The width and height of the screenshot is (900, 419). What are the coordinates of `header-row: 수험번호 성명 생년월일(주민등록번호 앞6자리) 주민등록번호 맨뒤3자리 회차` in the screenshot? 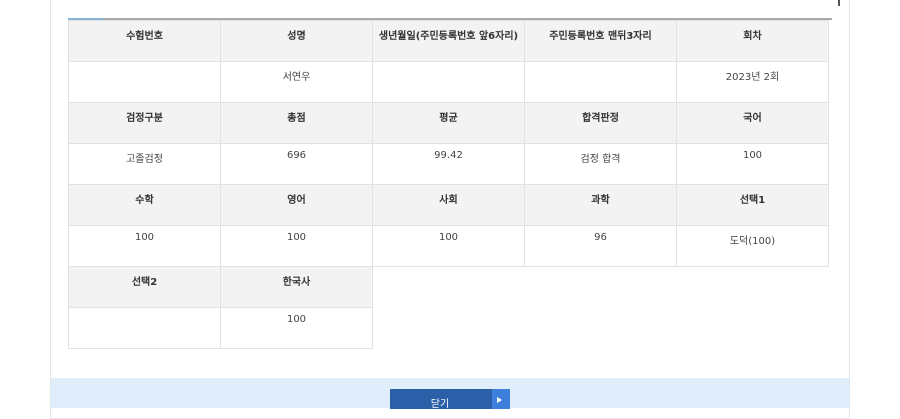 It's located at (448, 41).